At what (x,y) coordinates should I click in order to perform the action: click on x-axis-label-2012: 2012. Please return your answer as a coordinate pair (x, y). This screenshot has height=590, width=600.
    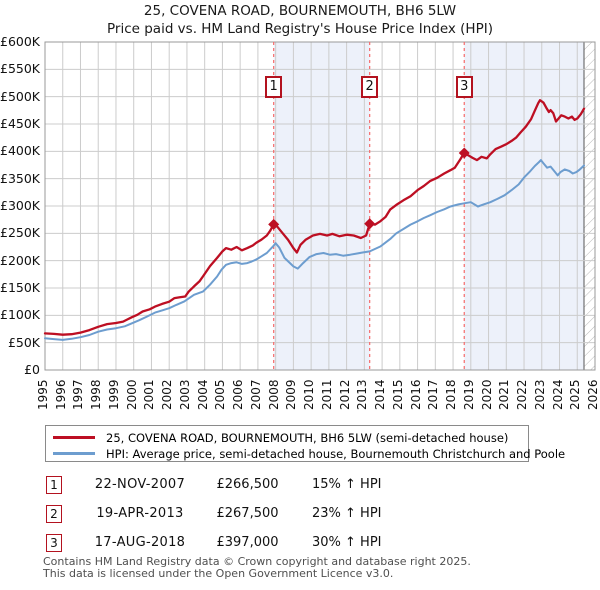
    Looking at the image, I should click on (344, 394).